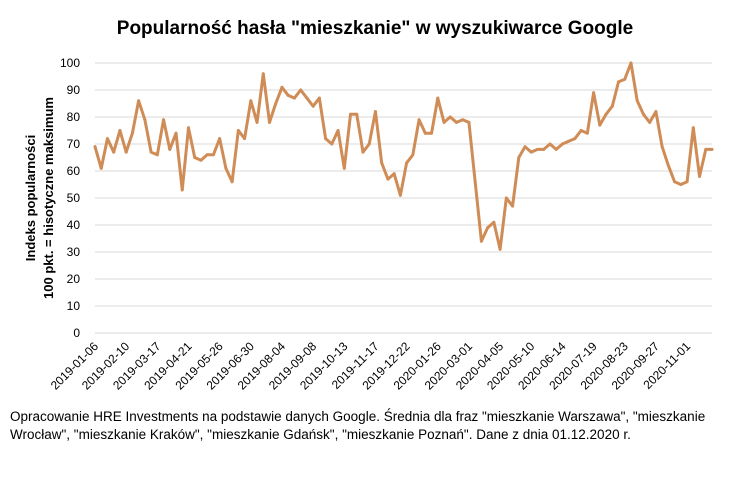  What do you see at coordinates (74, 171) in the screenshot?
I see `y-tick-label: 60` at bounding box center [74, 171].